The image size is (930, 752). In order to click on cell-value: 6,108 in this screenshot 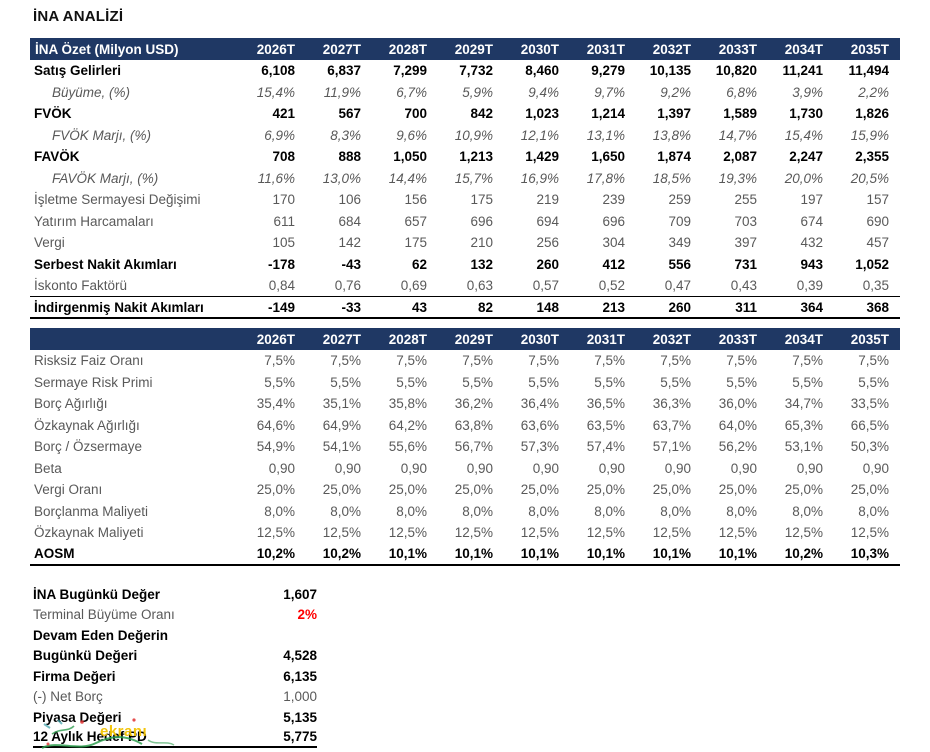, I will do `click(278, 71)`.